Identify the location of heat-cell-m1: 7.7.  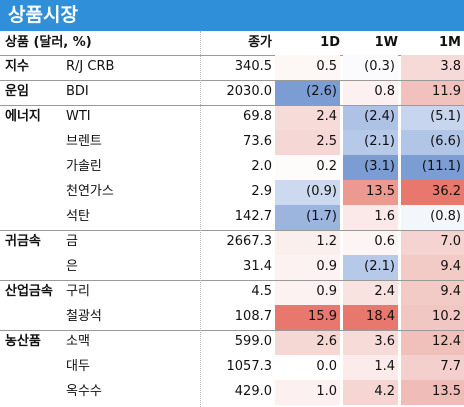
(432, 367).